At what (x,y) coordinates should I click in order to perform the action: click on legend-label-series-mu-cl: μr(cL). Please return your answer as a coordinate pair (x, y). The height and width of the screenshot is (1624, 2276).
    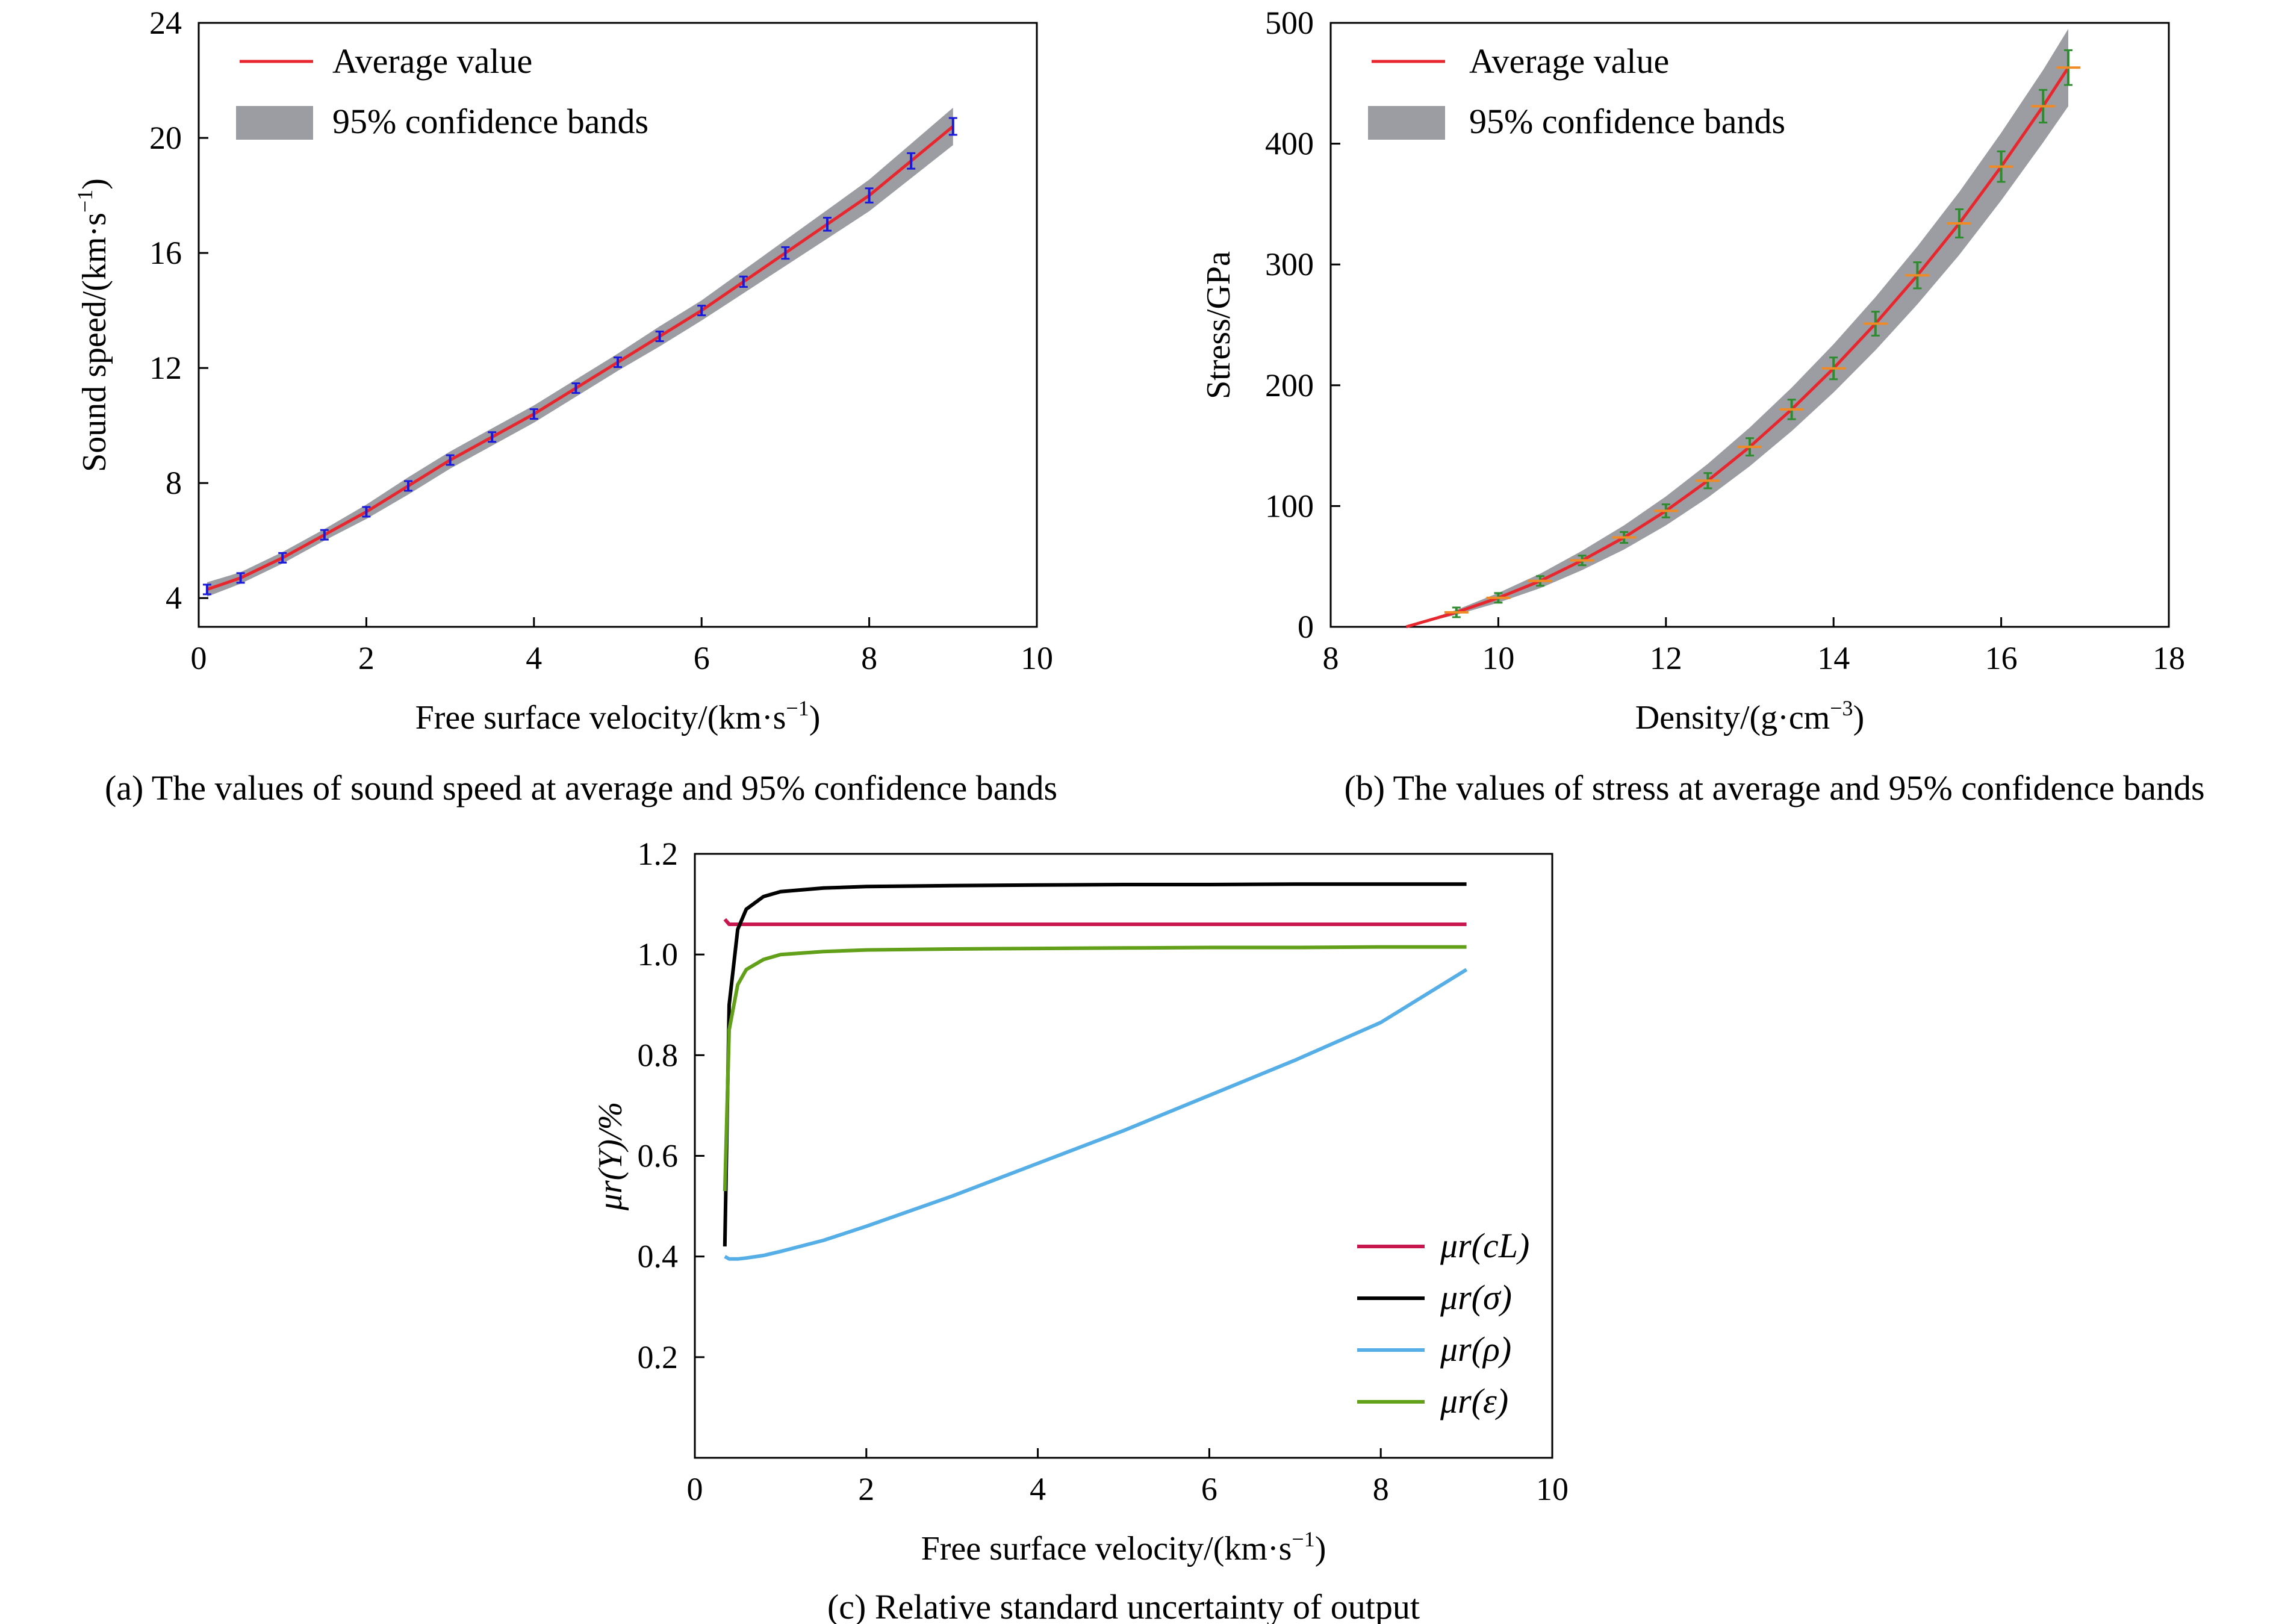
    Looking at the image, I should click on (1484, 1246).